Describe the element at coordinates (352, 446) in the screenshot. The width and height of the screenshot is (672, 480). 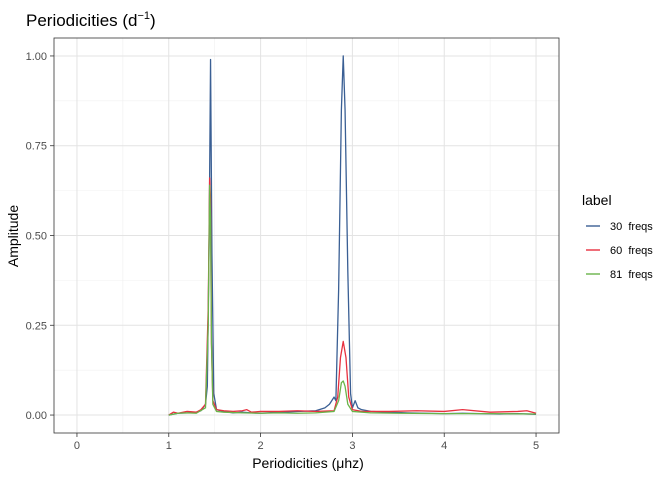
I see `x-tick-label: 3` at that location.